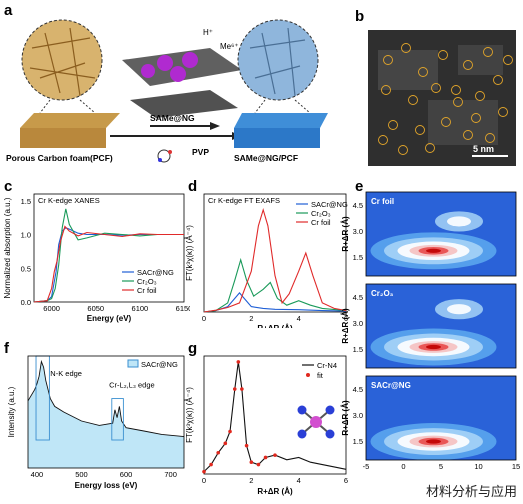  What do you see at coordinates (132, 384) in the screenshot?
I see `cr-edge-annotation: Cr-L₂,L₃ edge` at bounding box center [132, 384].